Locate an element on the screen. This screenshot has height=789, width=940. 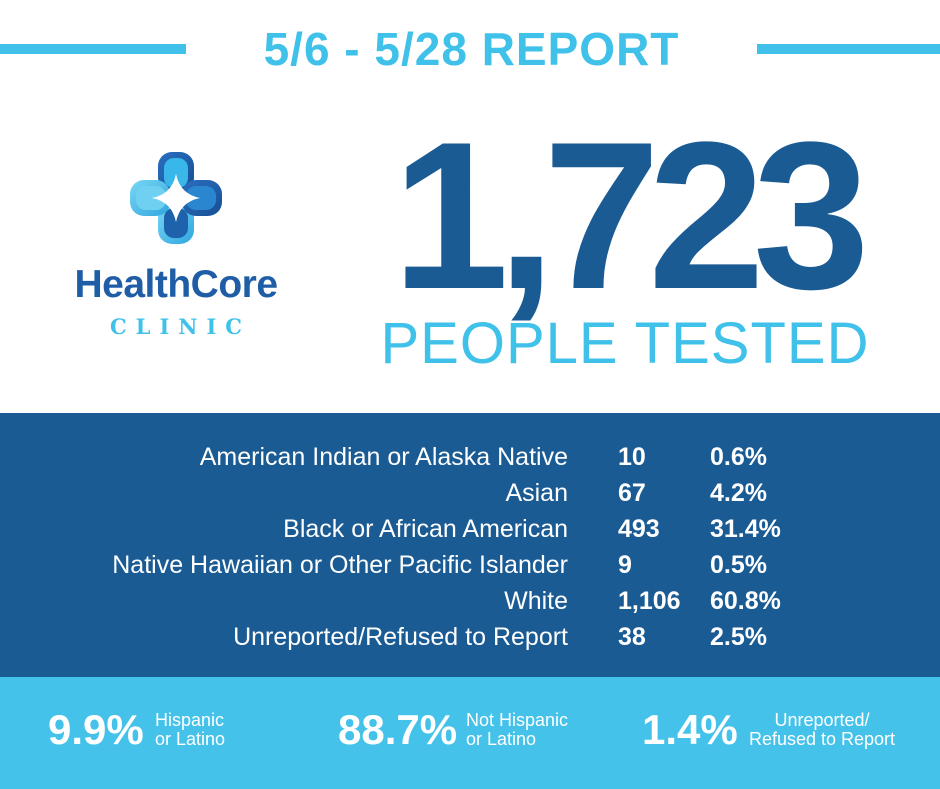
race-count: 9 is located at coordinates (625, 565).